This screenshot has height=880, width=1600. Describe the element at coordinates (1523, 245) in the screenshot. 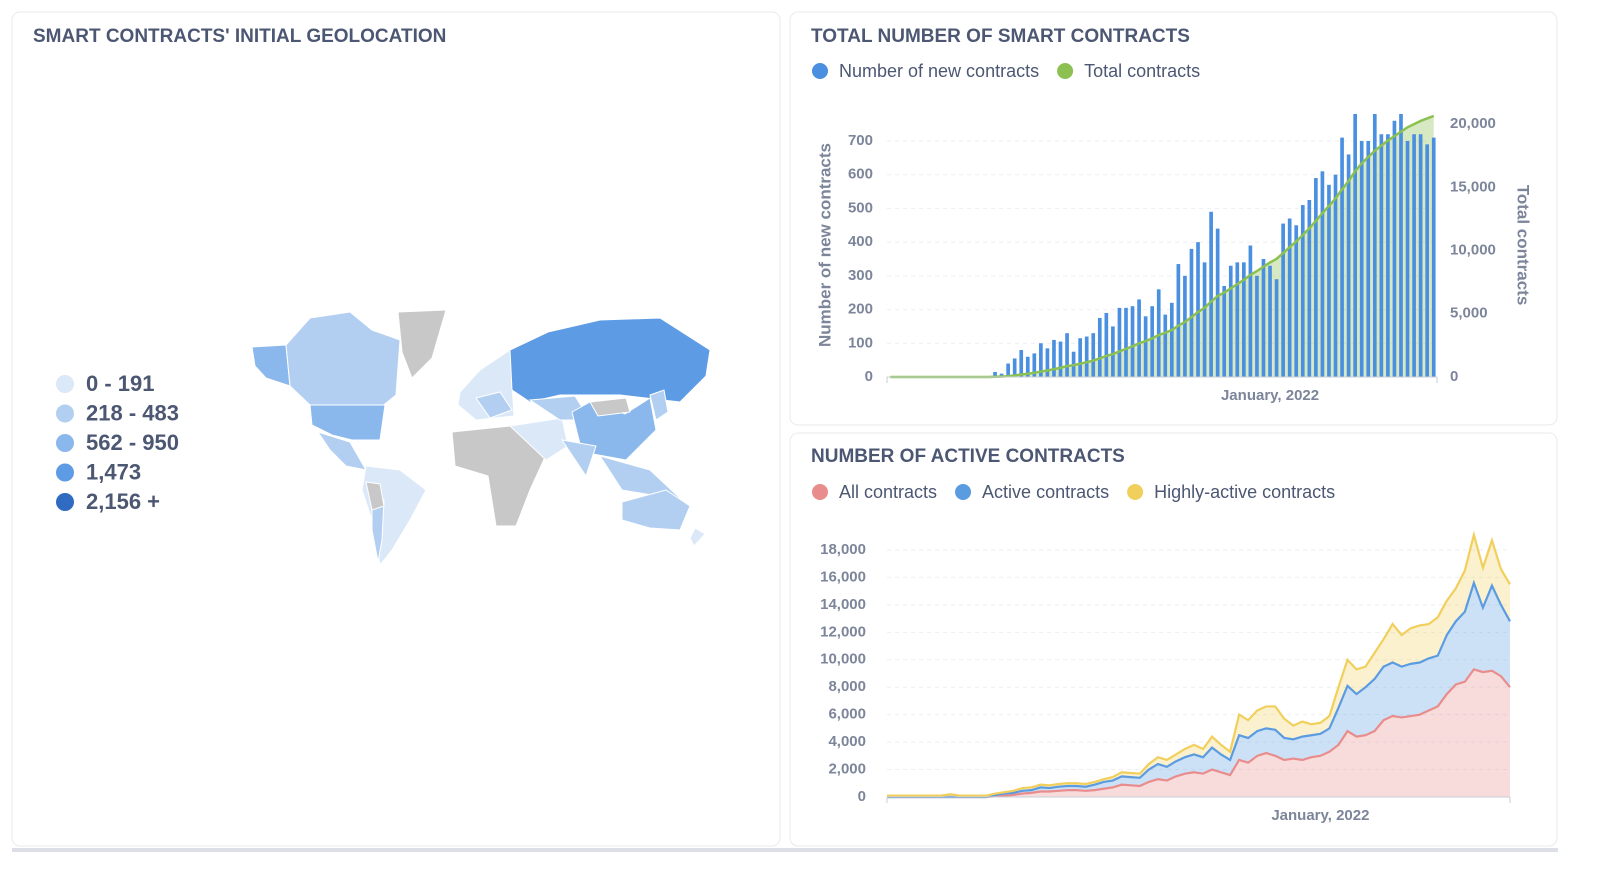

I see `y2-axis-title: Total contracts` at that location.